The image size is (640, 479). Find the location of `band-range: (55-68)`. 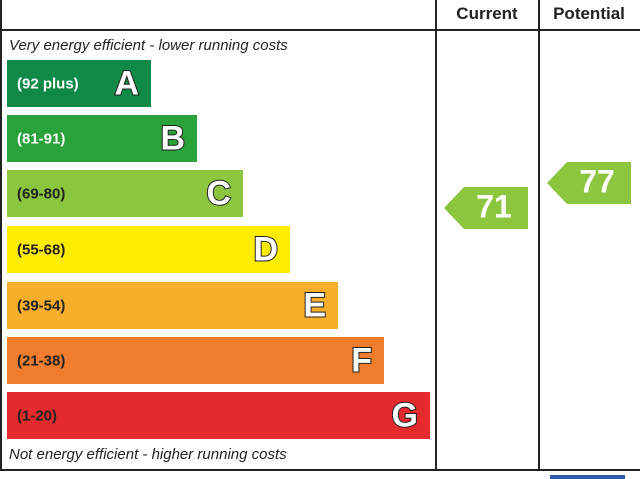

band-range: (55-68) is located at coordinates (41, 249).